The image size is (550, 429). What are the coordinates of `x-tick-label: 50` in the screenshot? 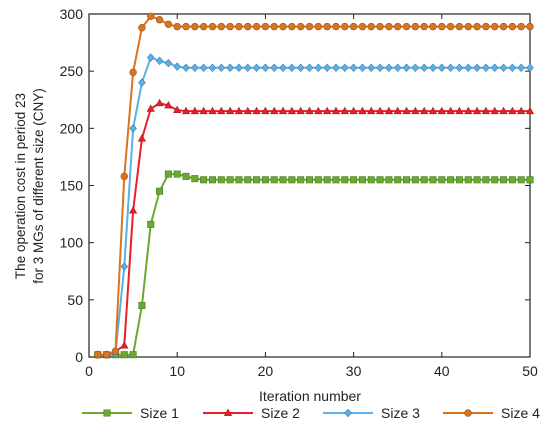 It's located at (530, 371).